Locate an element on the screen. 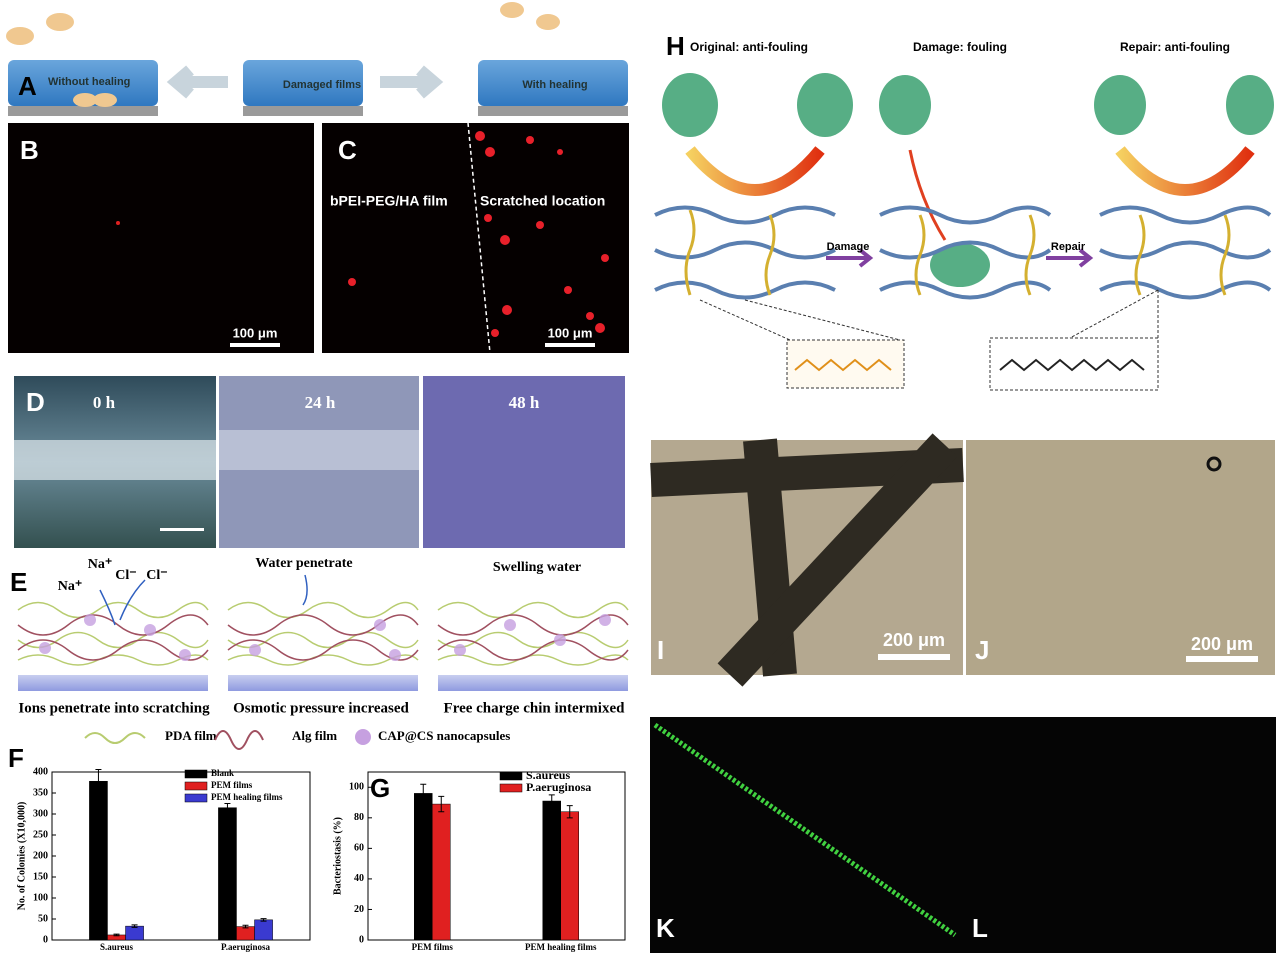 This screenshot has height=960, width=1280. legend-label: CAP@CS nanocapsules is located at coordinates (444, 735).